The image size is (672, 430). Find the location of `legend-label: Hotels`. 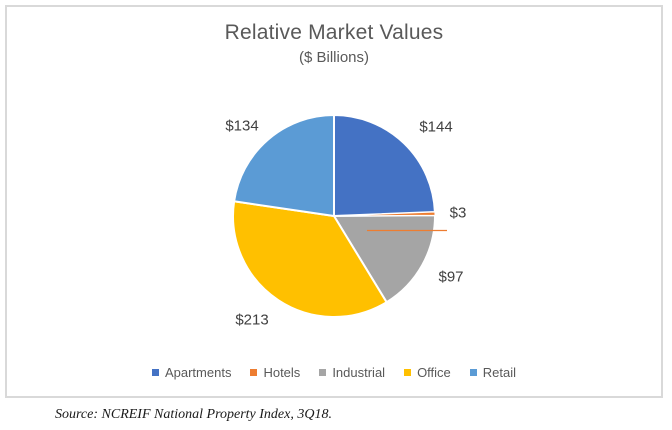

legend-label: Hotels is located at coordinates (282, 372).